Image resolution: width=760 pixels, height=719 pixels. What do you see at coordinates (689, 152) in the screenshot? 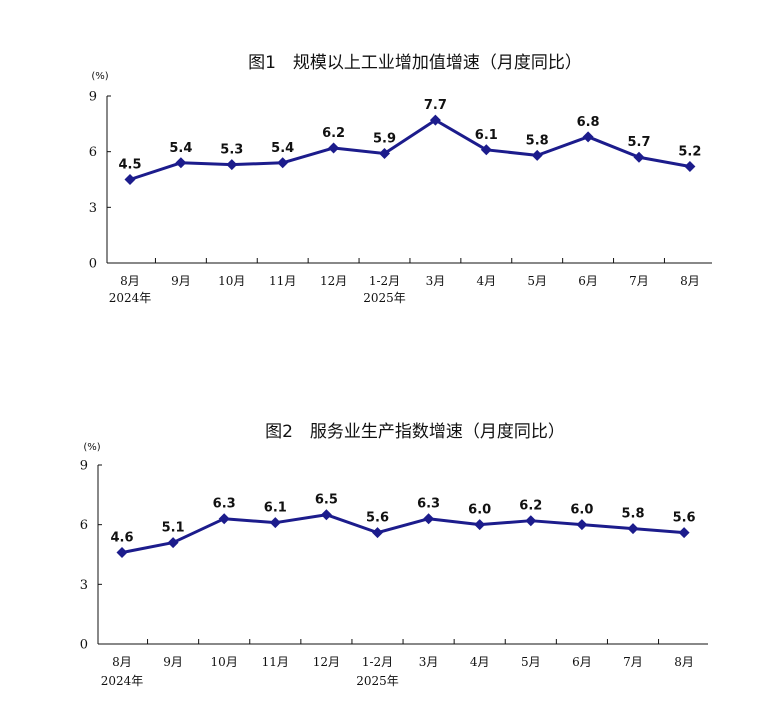
I see `data-label: 5.2` at bounding box center [689, 152].